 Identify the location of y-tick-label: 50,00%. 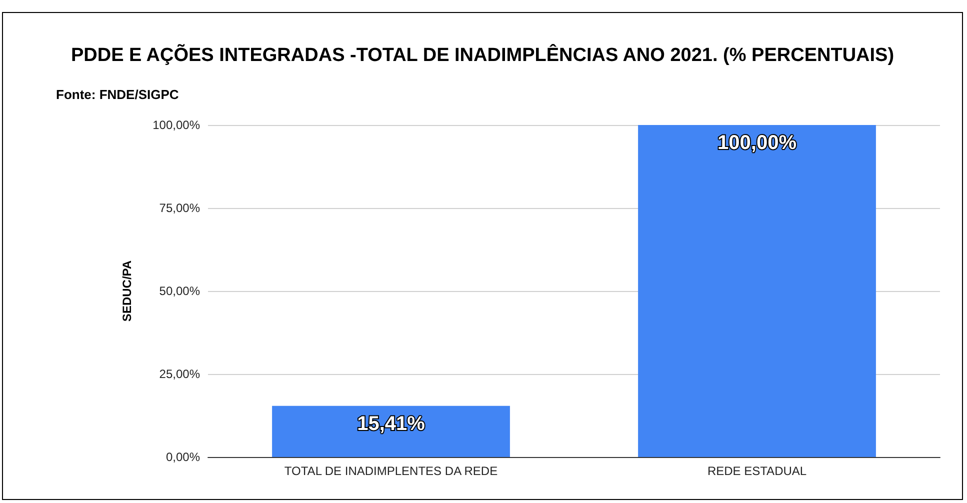
(179, 291).